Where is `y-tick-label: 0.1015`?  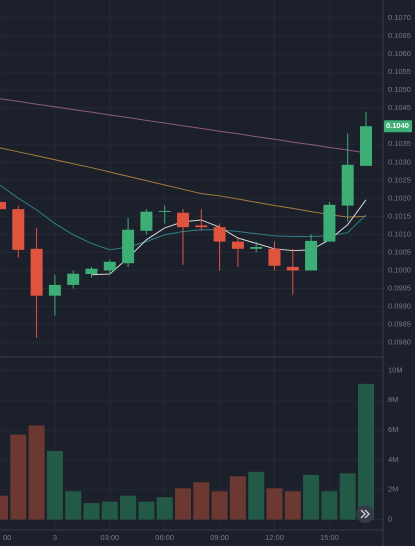 y-tick-label: 0.1015 is located at coordinates (399, 215).